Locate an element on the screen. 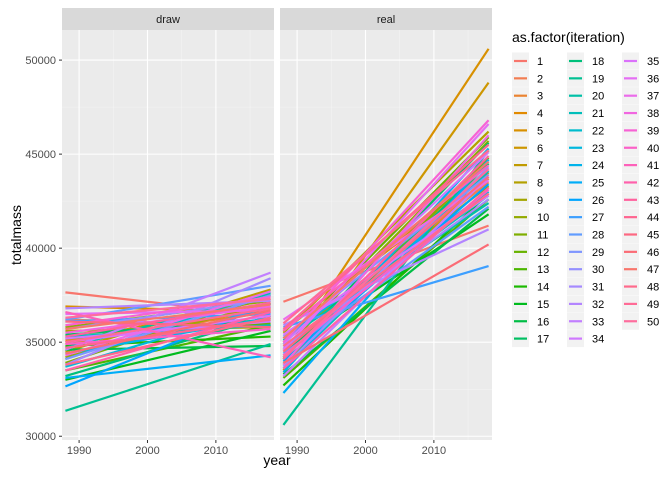  facet-strip-real is located at coordinates (386, 19).